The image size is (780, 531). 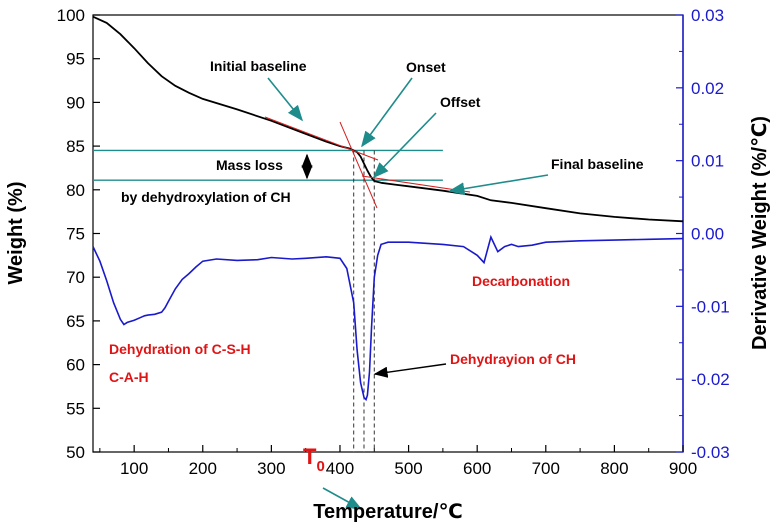 I want to click on x-tick-label: 800, so click(x=614, y=468).